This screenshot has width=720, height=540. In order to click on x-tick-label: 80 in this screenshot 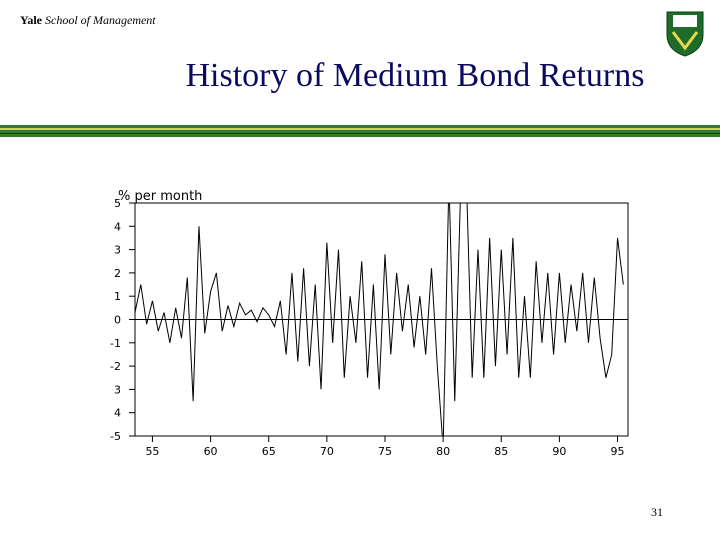, I will do `click(443, 451)`.